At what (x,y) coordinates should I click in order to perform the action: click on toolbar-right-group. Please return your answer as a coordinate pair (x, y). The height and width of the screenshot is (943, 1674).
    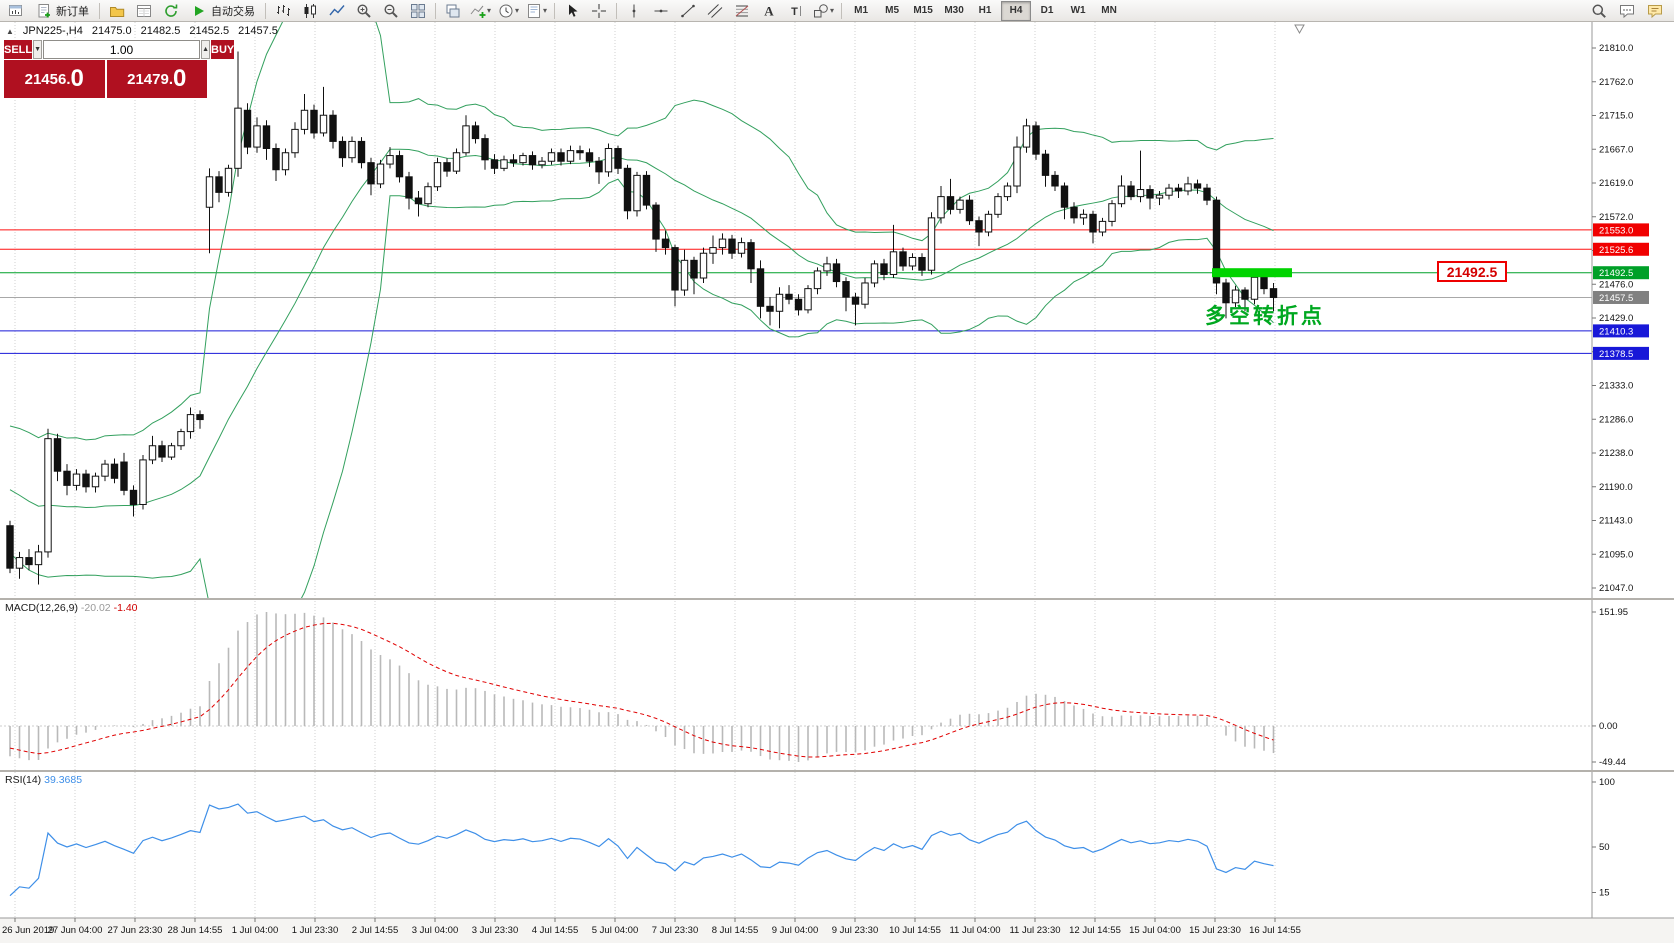
    Looking at the image, I should click on (1628, 10).